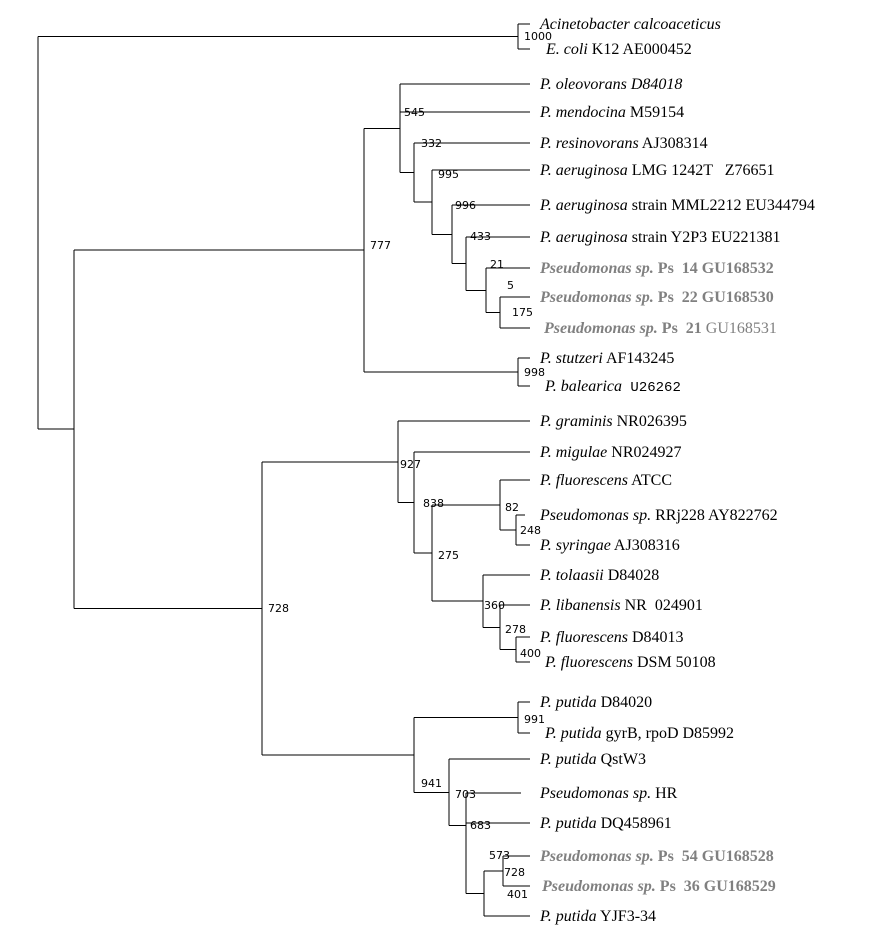 The width and height of the screenshot is (882, 949). Describe the element at coordinates (414, 112) in the screenshot. I see `bootstrap-value: 545` at that location.